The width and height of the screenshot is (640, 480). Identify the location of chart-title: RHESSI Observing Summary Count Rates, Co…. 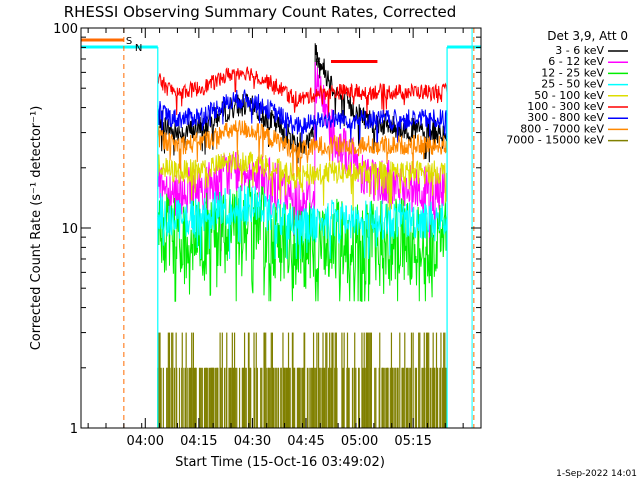
(260, 12).